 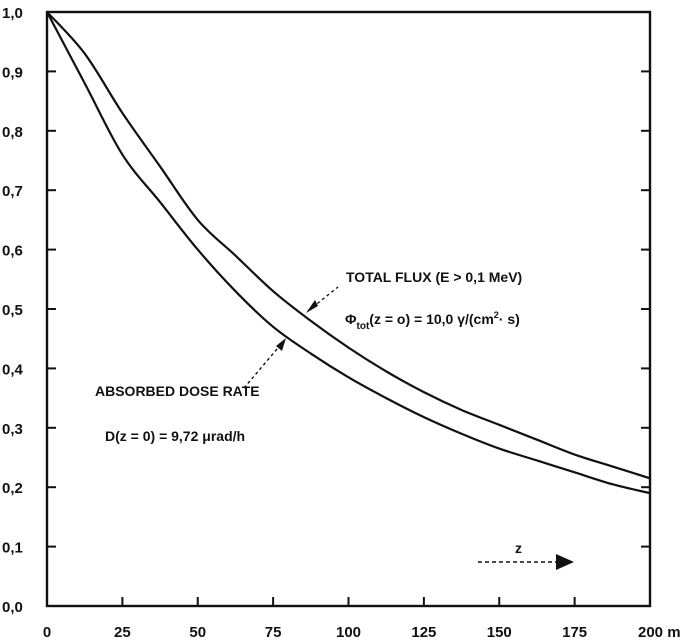 I want to click on y-tick-label: 0,8, so click(x=12, y=132).